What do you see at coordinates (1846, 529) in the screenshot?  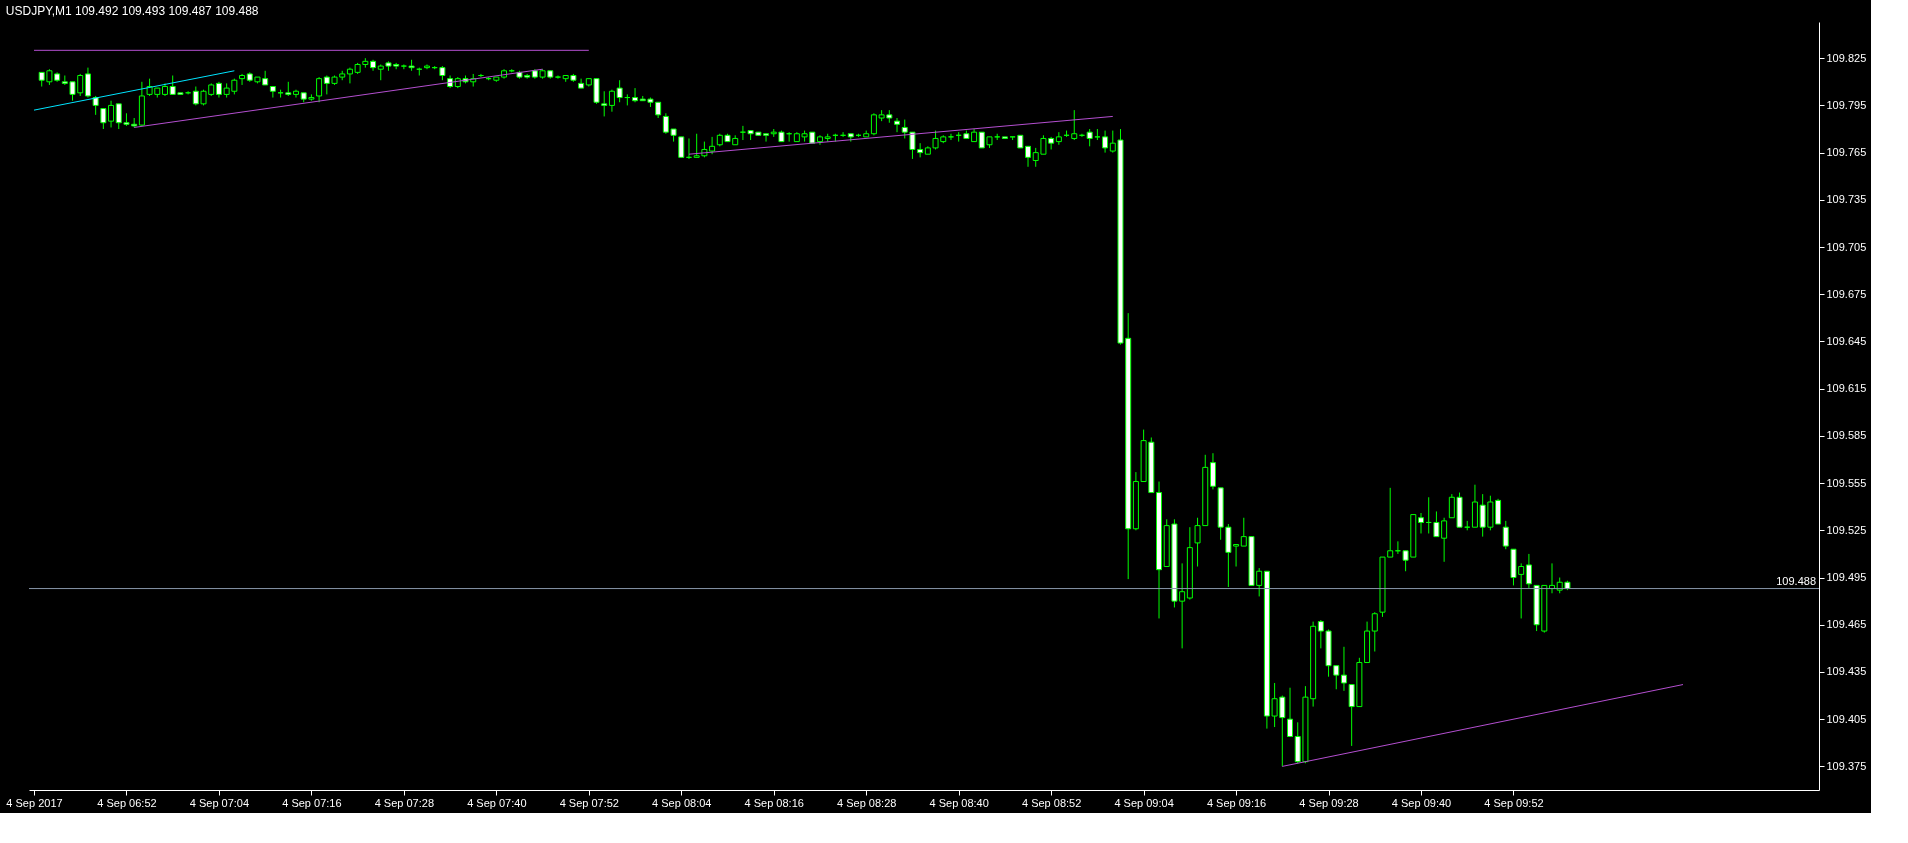 I see `y-tick-label: 109.525` at bounding box center [1846, 529].